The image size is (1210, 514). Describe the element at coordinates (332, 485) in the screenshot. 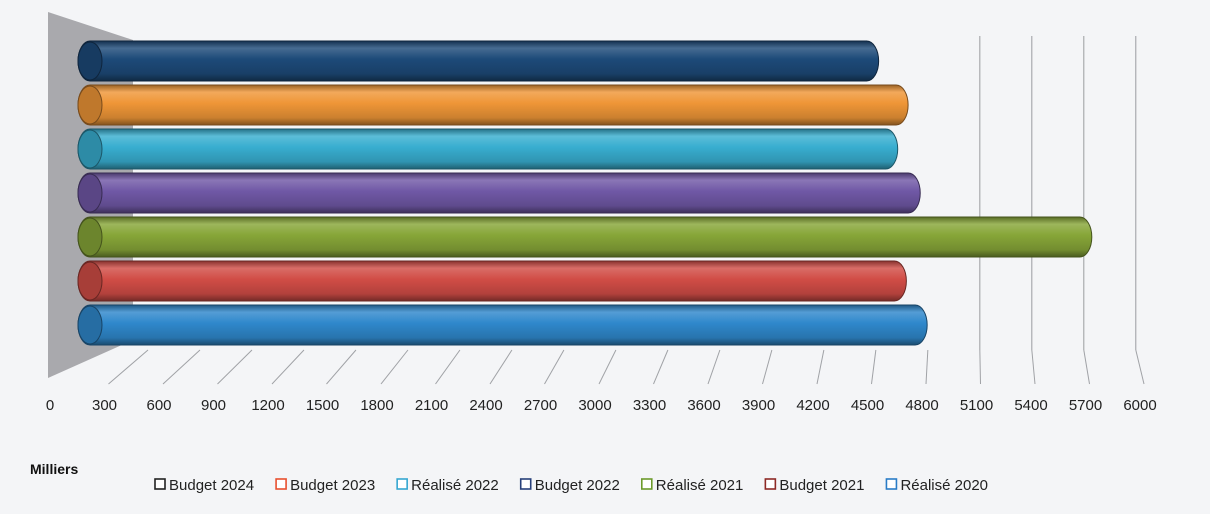

I see `legend-label: Budget 2023` at that location.